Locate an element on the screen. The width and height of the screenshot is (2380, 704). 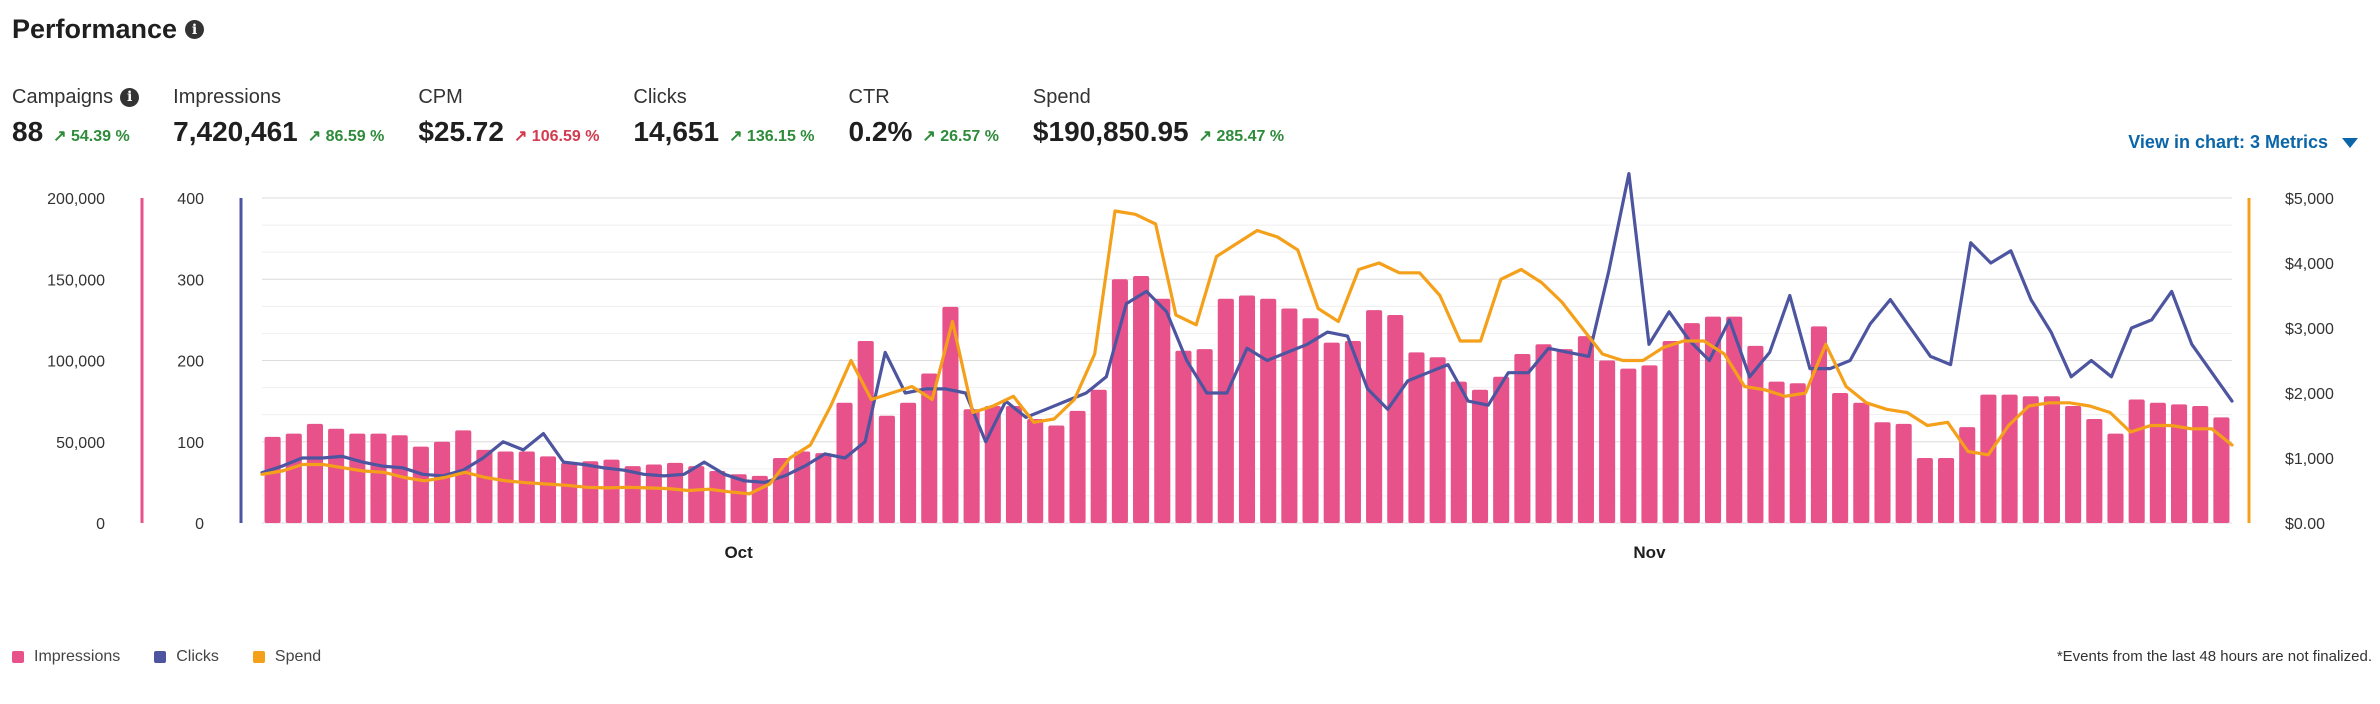
y-tick-clicks: 300 is located at coordinates (190, 280).